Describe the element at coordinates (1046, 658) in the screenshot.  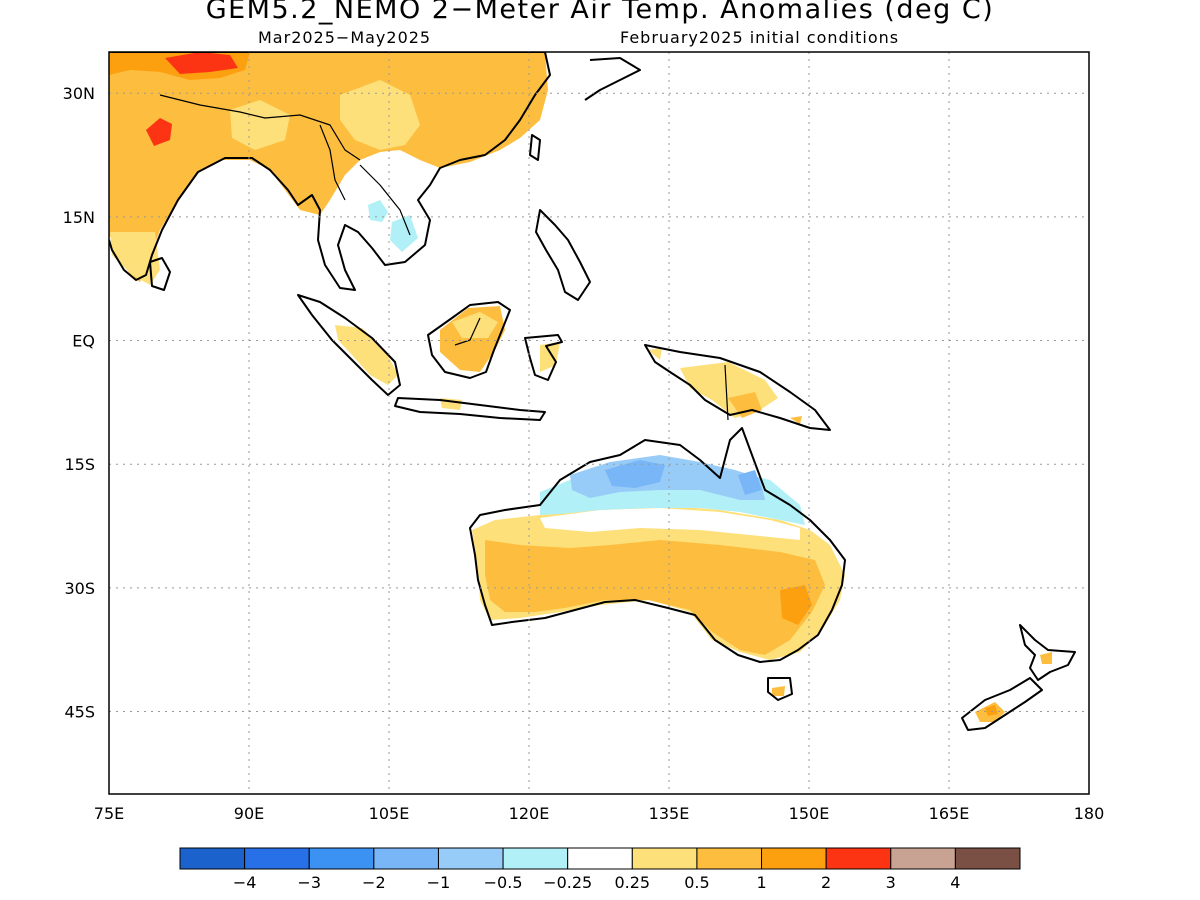
I see `new-zealand-warm` at that location.